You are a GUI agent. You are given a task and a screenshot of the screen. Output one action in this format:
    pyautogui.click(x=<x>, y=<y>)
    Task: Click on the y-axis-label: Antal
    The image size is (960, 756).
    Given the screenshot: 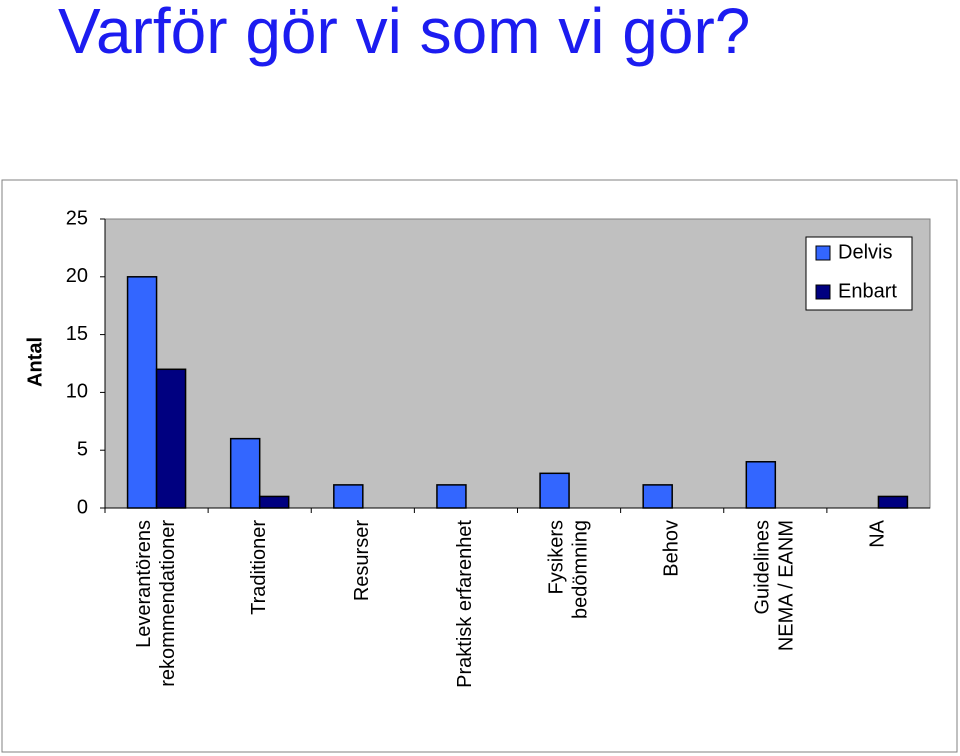 What is the action you would take?
    pyautogui.click(x=35, y=362)
    